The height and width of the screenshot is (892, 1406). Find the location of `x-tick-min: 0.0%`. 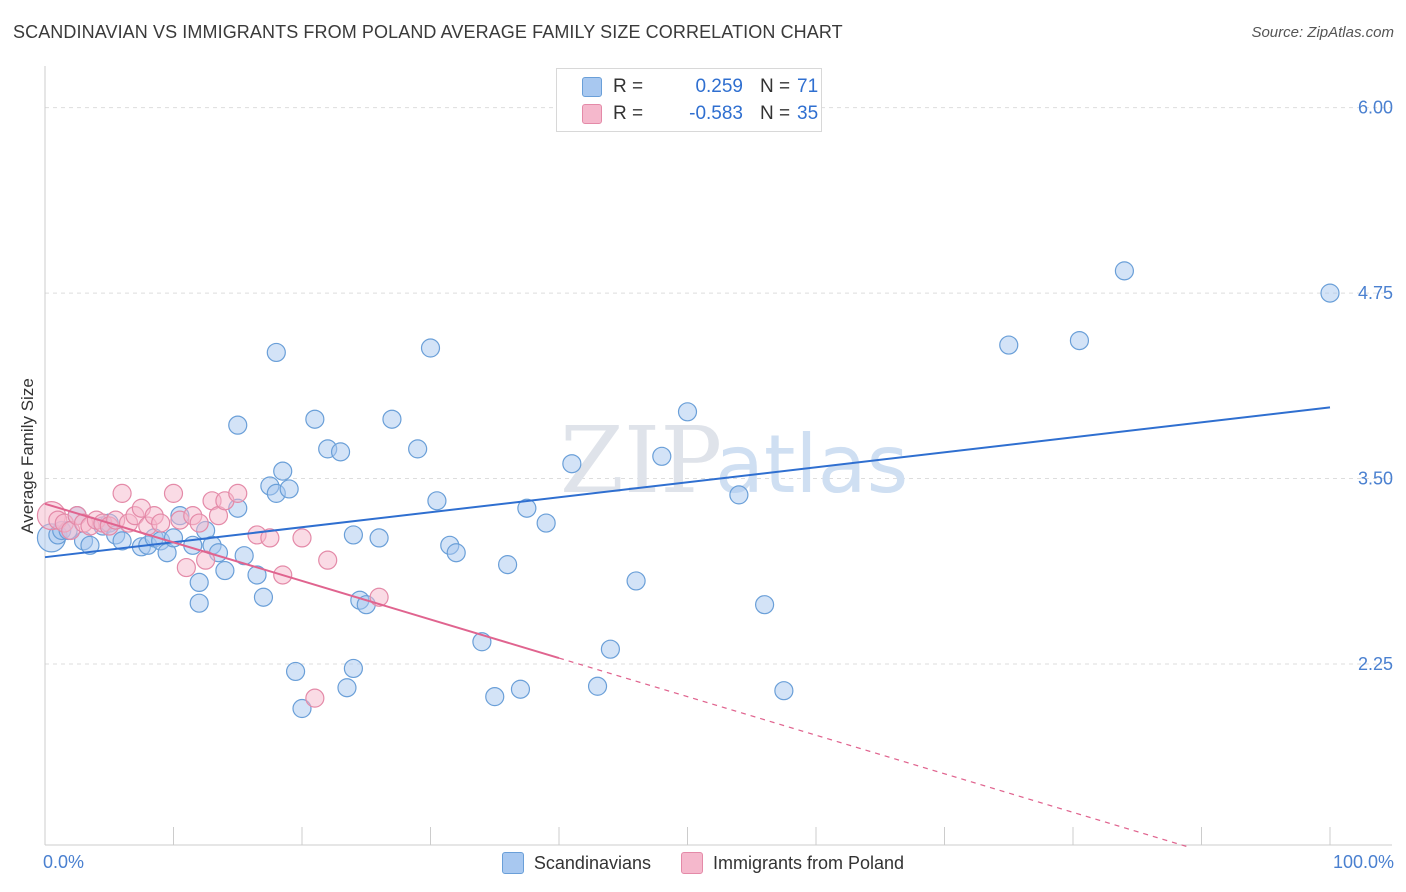

x-tick-min: 0.0% is located at coordinates (64, 862).